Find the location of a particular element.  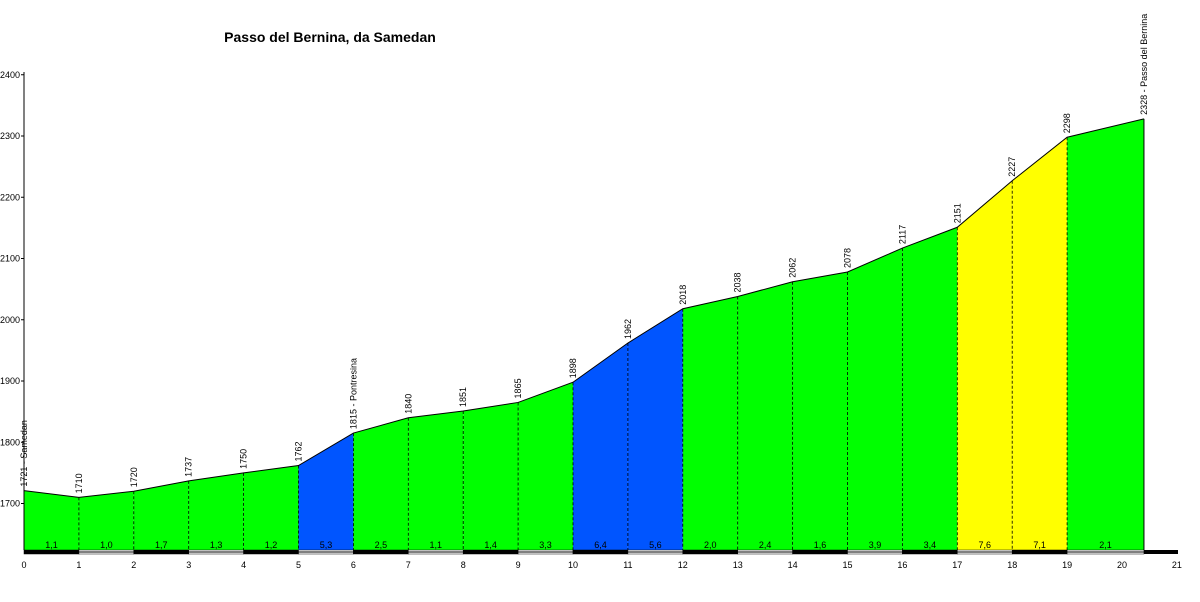

x-tick-label: 20 is located at coordinates (1122, 565).